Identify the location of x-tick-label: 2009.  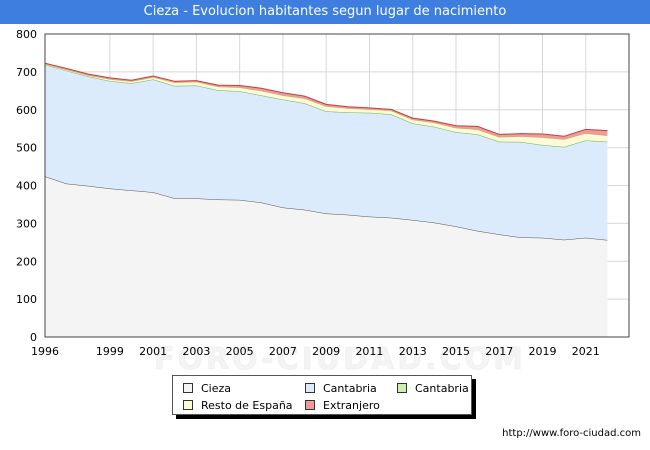
(326, 351).